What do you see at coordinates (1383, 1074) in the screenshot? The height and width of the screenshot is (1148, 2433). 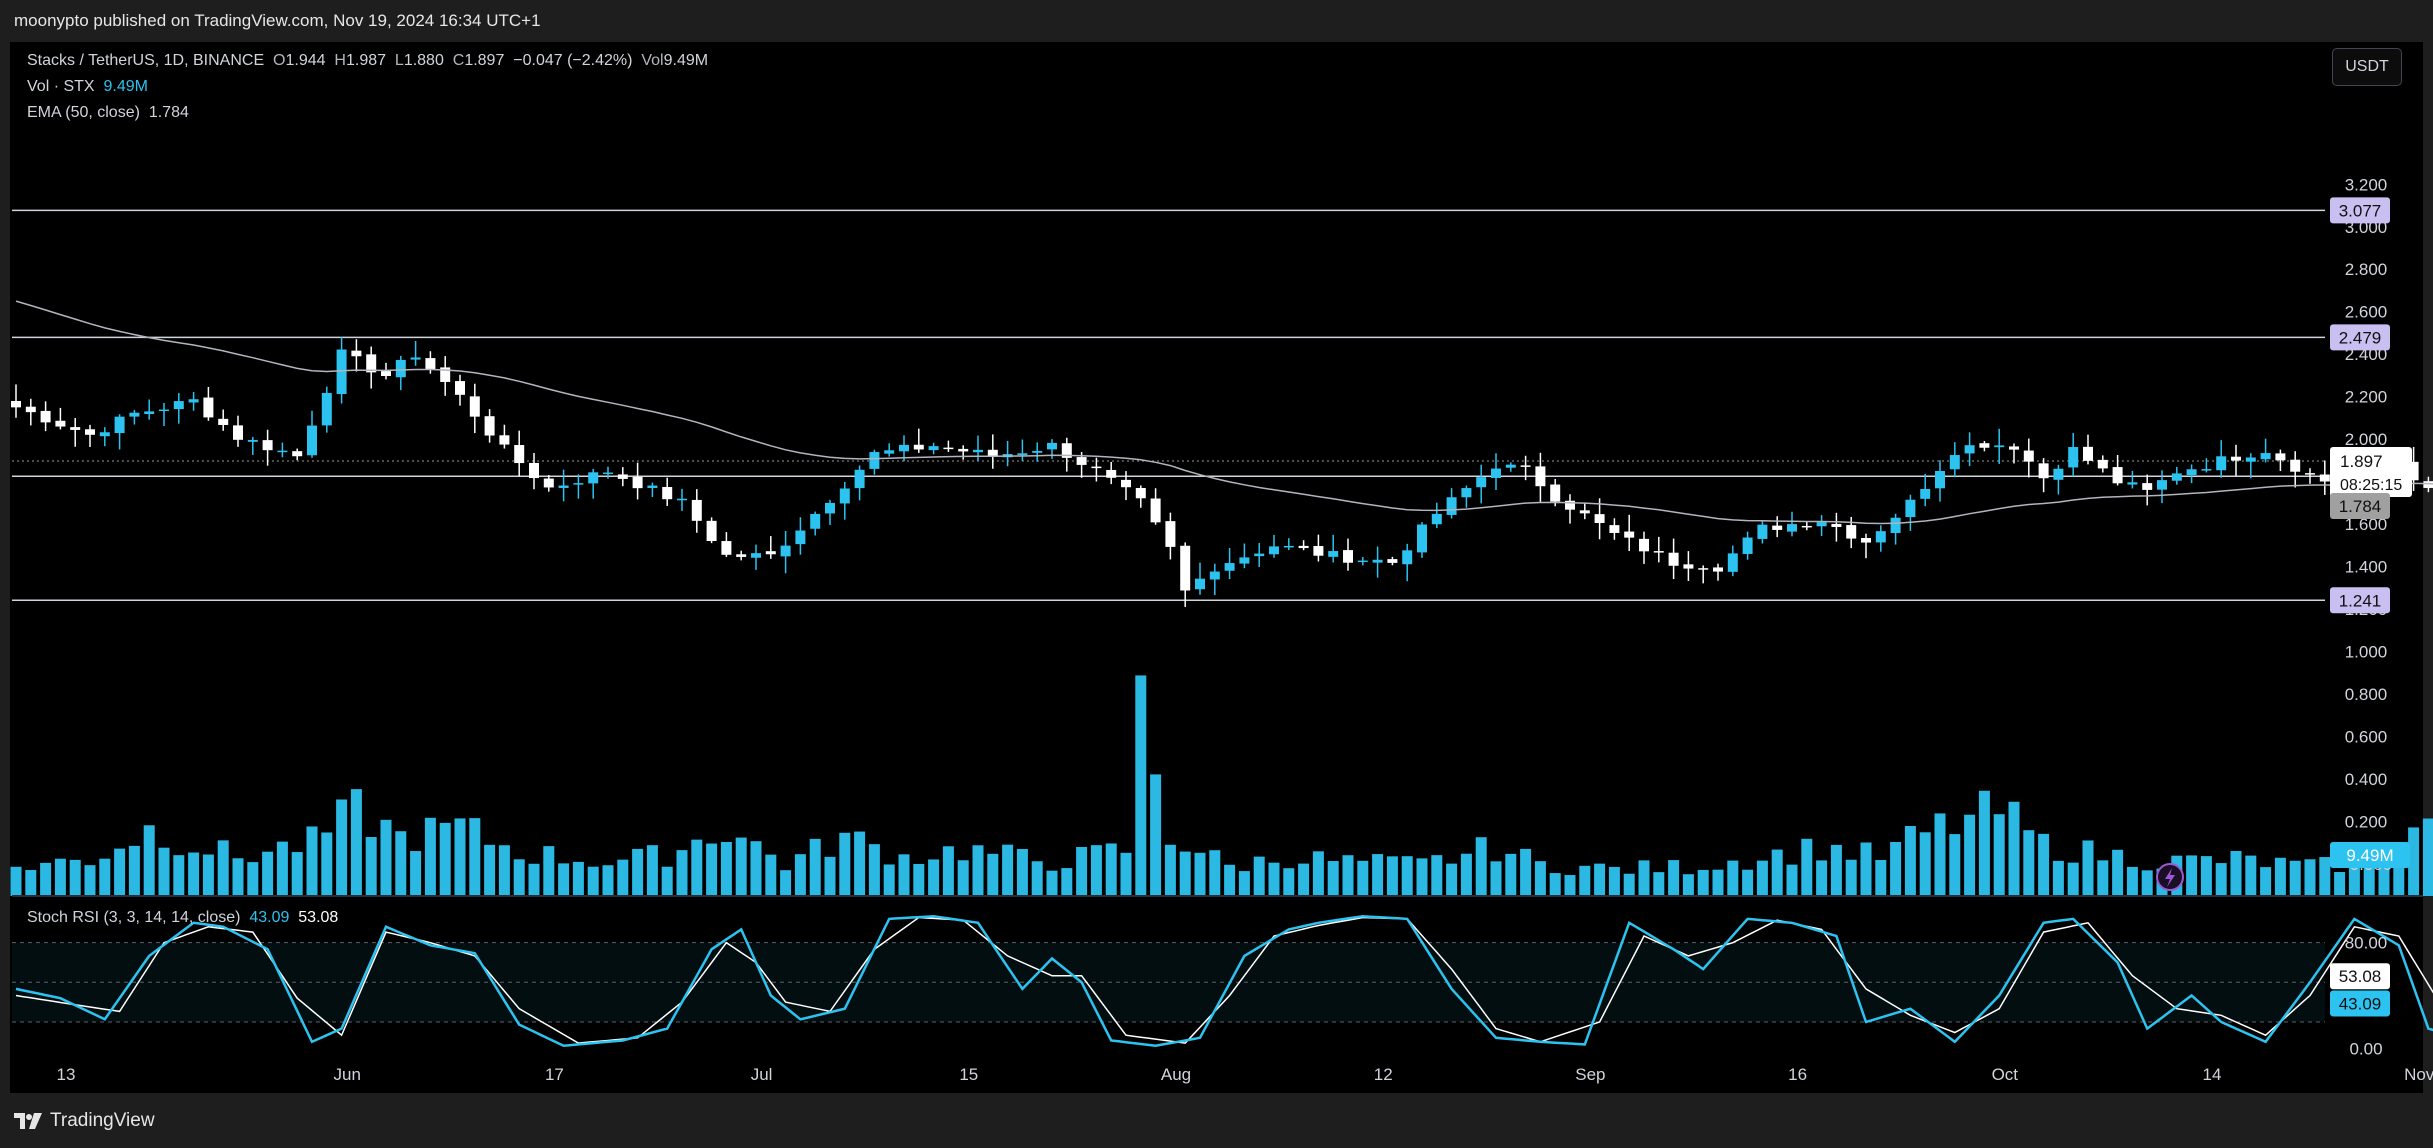 I see `time-tick-label: 12` at bounding box center [1383, 1074].